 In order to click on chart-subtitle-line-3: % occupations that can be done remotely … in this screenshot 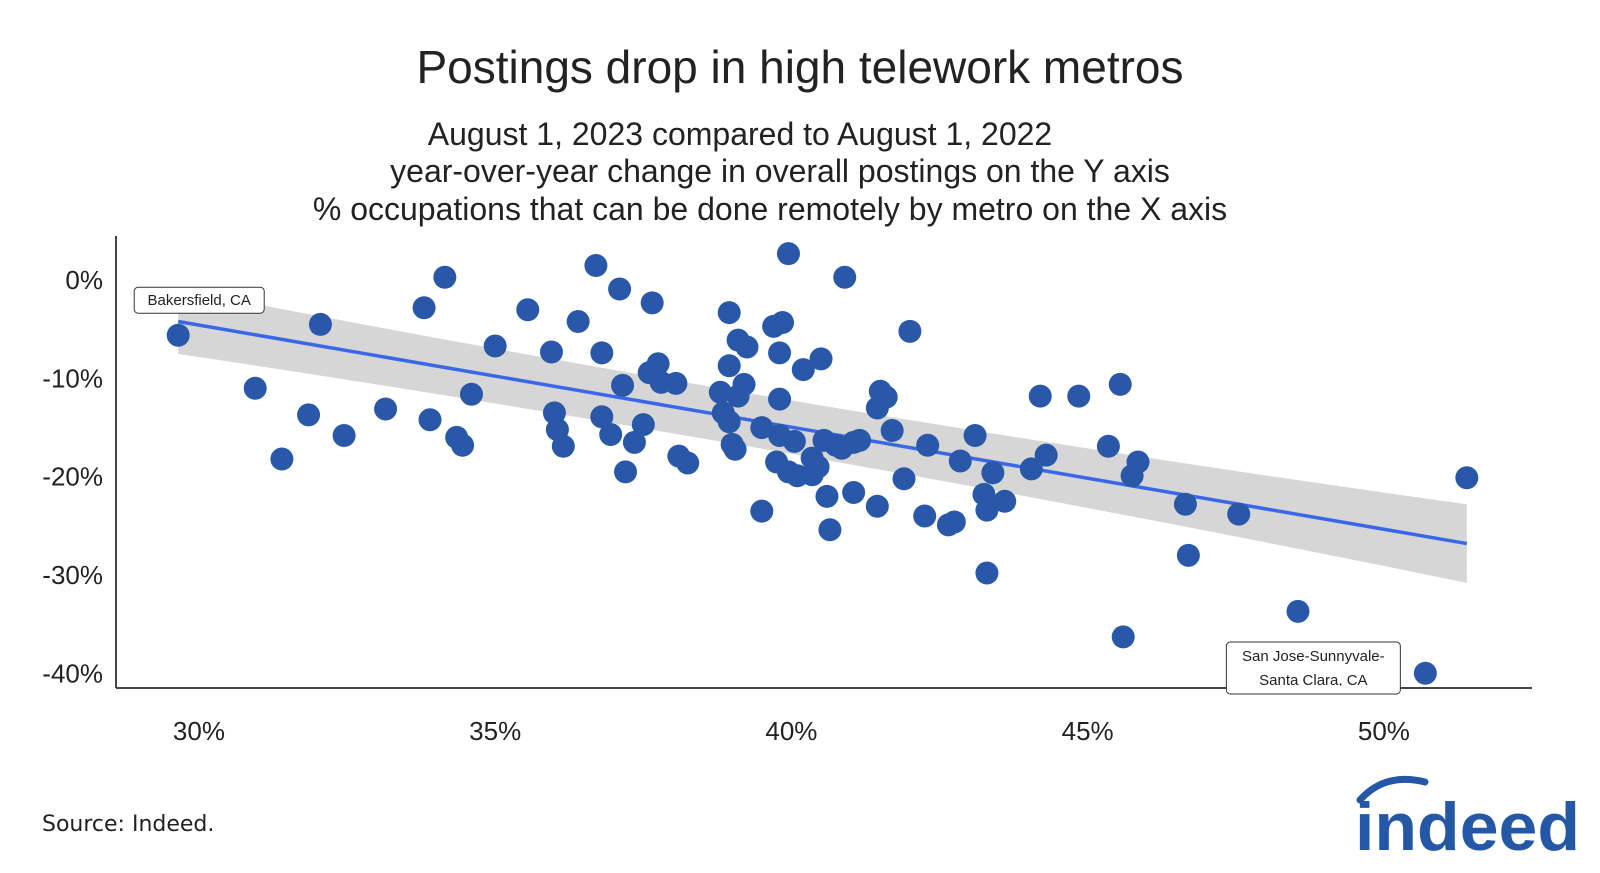, I will do `click(770, 209)`.